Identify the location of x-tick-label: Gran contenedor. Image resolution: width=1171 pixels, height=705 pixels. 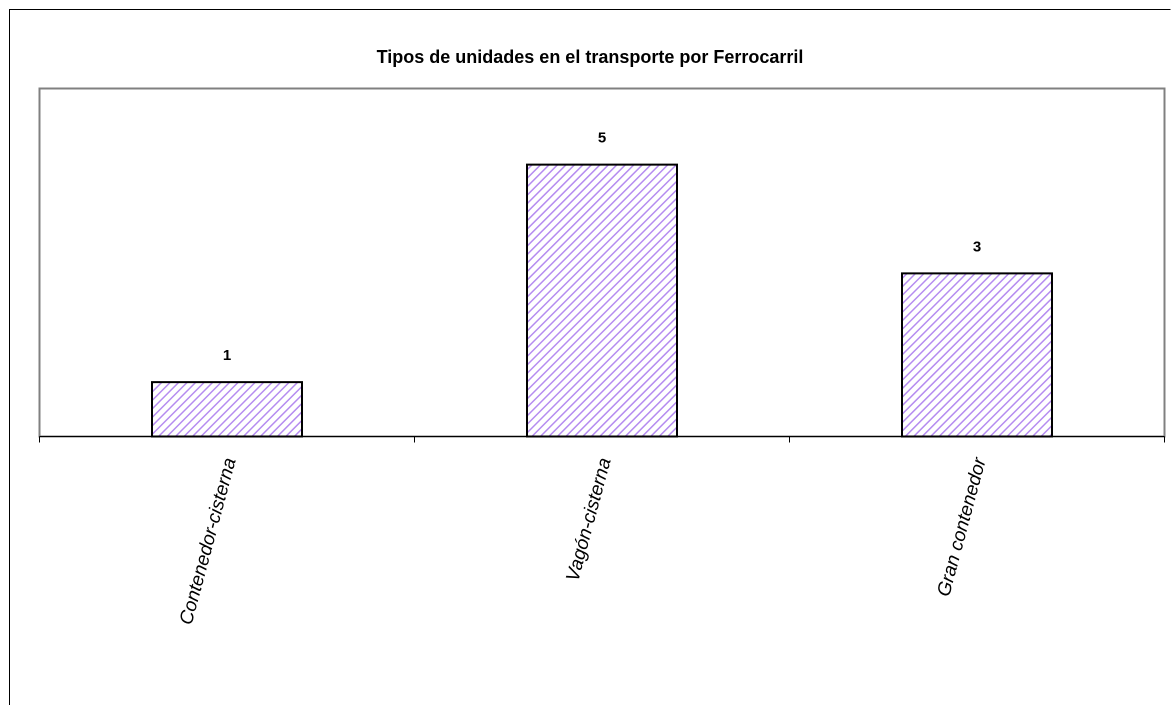
(961, 527).